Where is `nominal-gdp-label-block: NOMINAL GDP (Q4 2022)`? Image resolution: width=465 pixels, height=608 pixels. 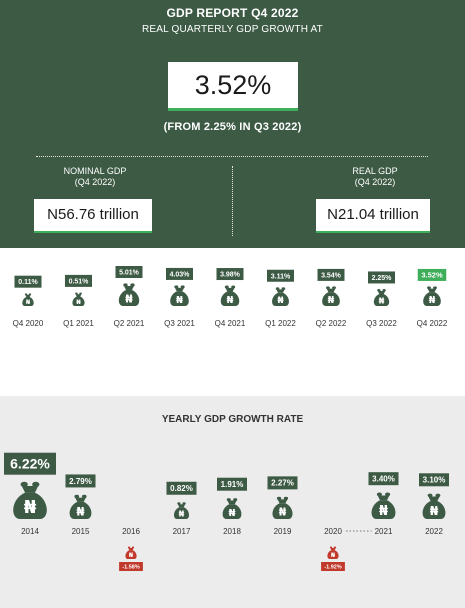
nominal-gdp-label-block: NOMINAL GDP (Q4 2022) is located at coordinates (95, 177).